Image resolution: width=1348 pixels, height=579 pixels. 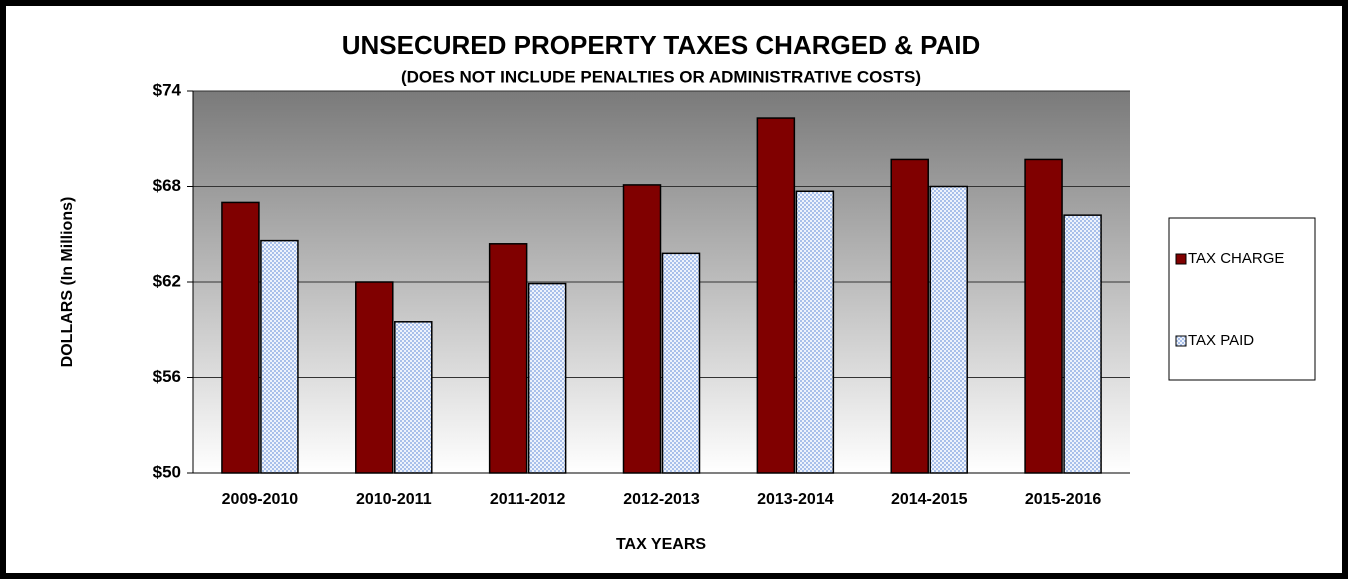 What do you see at coordinates (1221, 340) in the screenshot?
I see `legend-label: TAX PAID` at bounding box center [1221, 340].